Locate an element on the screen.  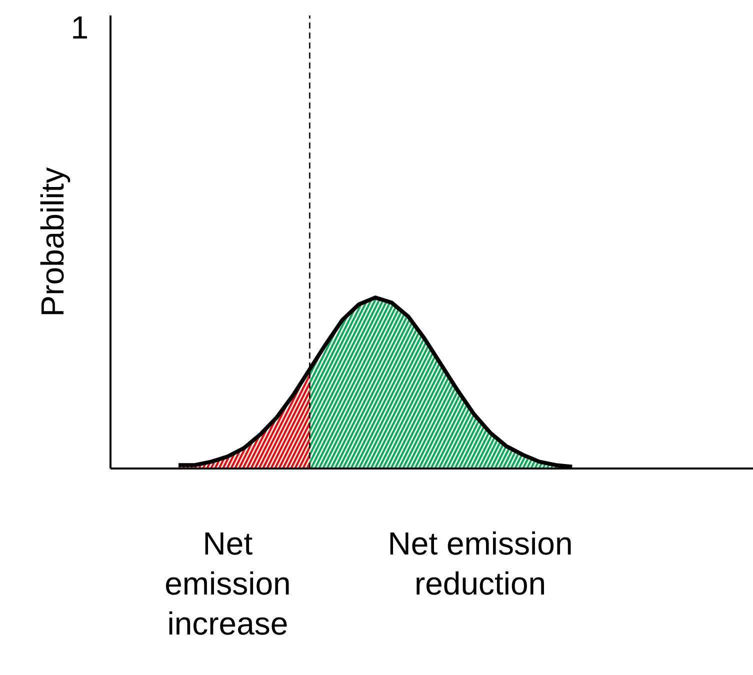
text: Net emission reduction is located at coordinates (480, 564).